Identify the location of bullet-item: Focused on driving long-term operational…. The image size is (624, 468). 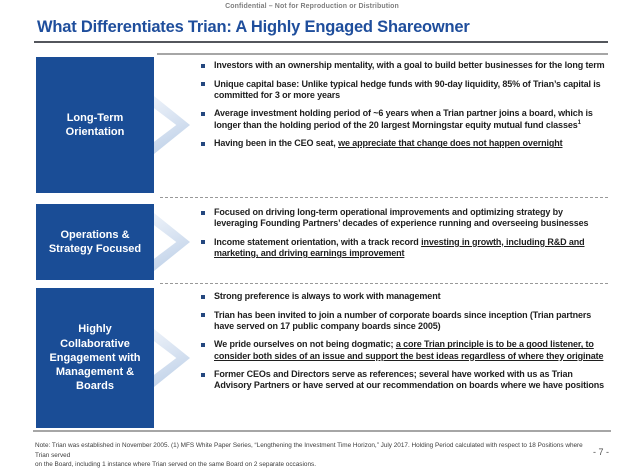
(404, 218).